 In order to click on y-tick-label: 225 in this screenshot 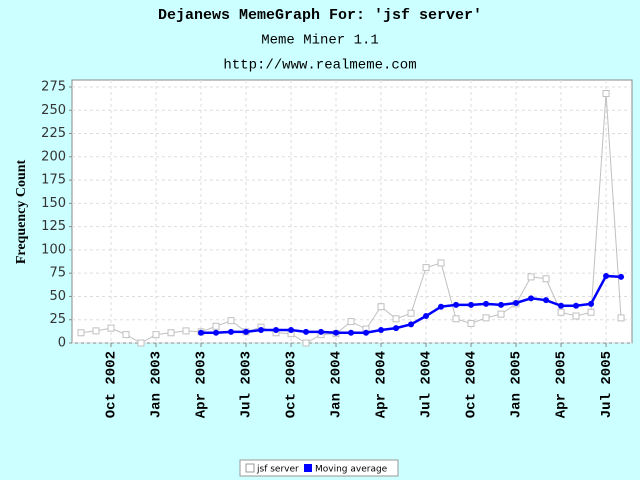, I will do `click(53, 133)`.